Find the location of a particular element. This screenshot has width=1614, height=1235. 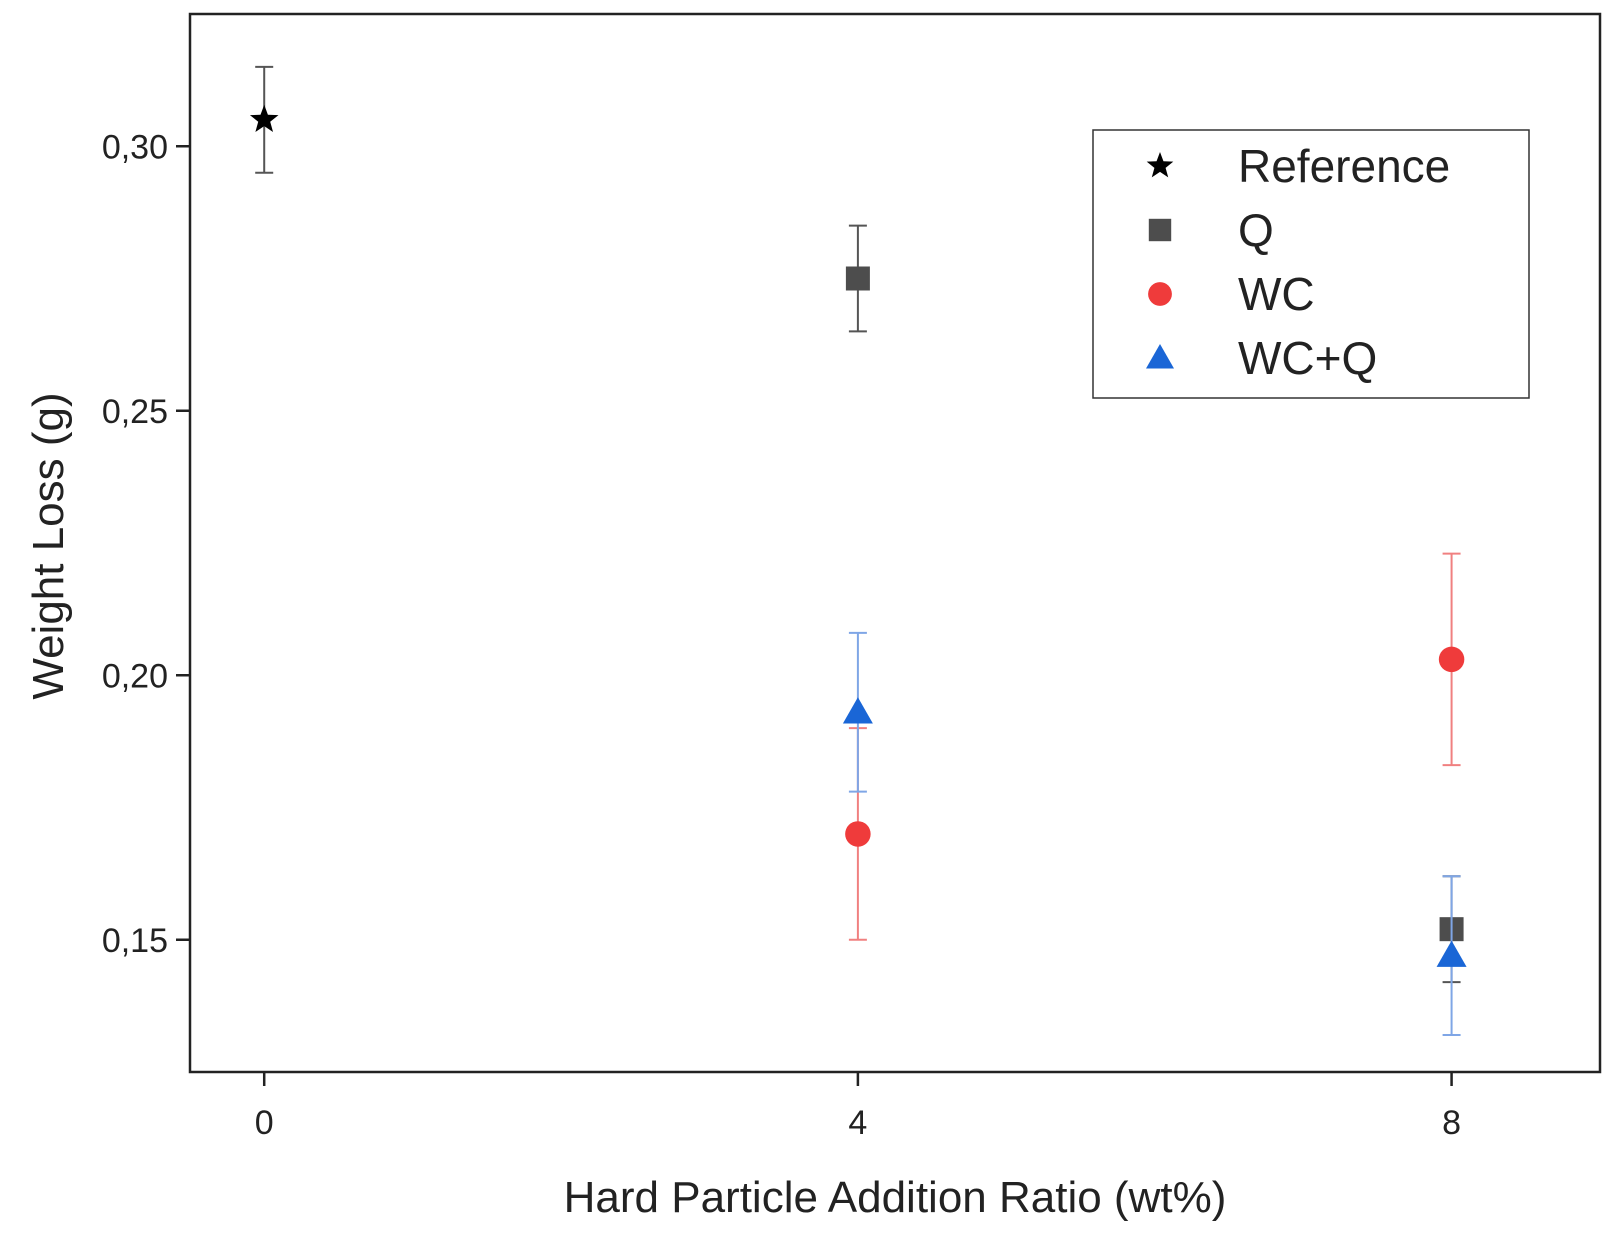

legend: Reference Q WC WC+Q is located at coordinates (1311, 264).